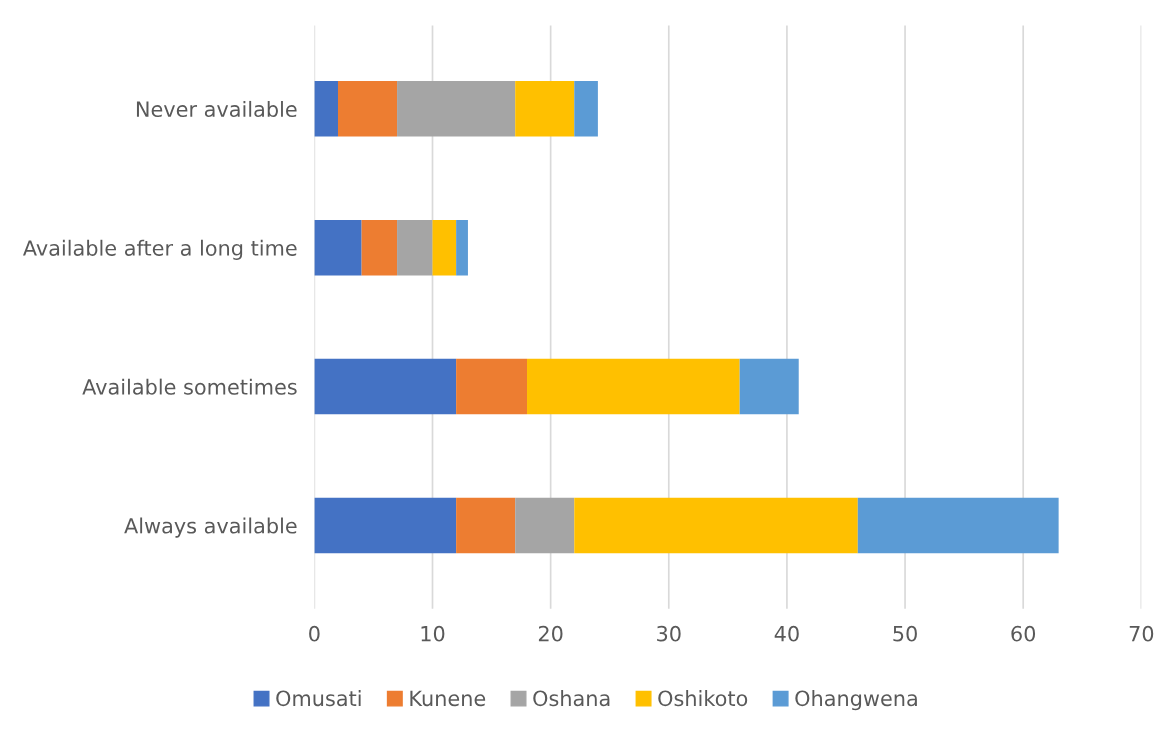 This screenshot has width=1173, height=729. What do you see at coordinates (210, 527) in the screenshot?
I see `y-tick-label: Always available` at bounding box center [210, 527].